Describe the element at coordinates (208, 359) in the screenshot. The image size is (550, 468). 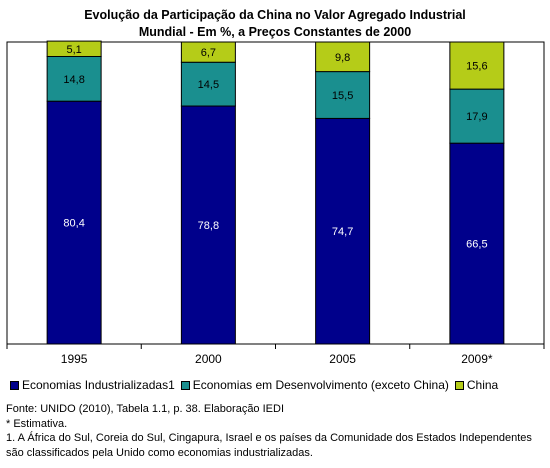
I see `x-tick-label: 2000` at that location.